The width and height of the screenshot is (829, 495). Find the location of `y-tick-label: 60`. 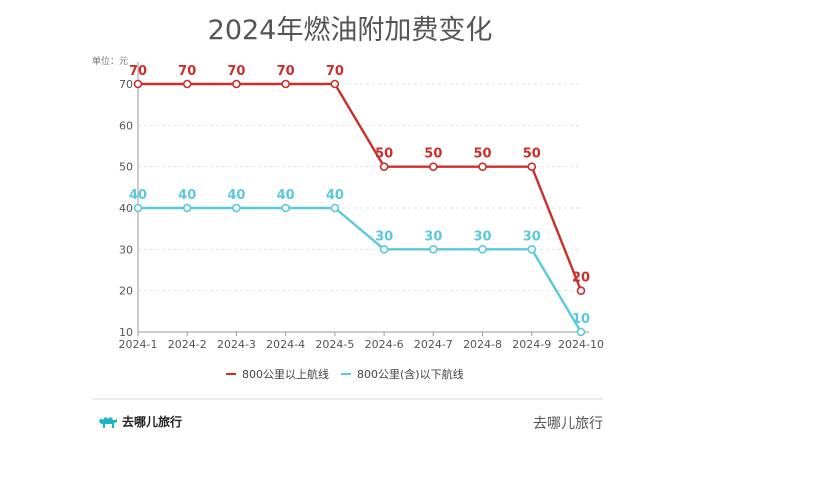

y-tick-label: 60 is located at coordinates (126, 125).